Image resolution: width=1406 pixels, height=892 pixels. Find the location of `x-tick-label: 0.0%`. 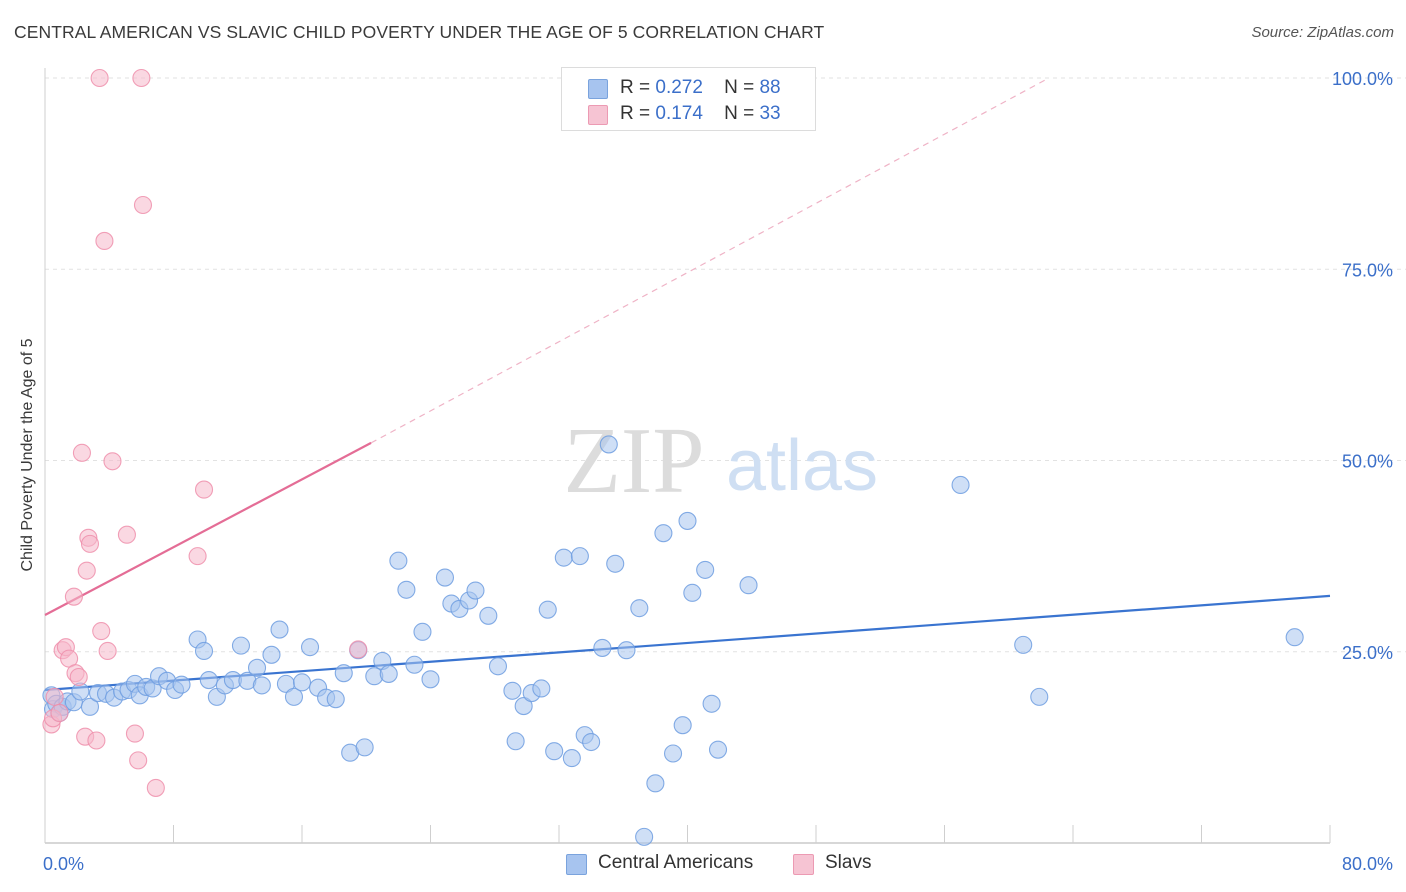

x-tick-label: 0.0% is located at coordinates (63, 864).